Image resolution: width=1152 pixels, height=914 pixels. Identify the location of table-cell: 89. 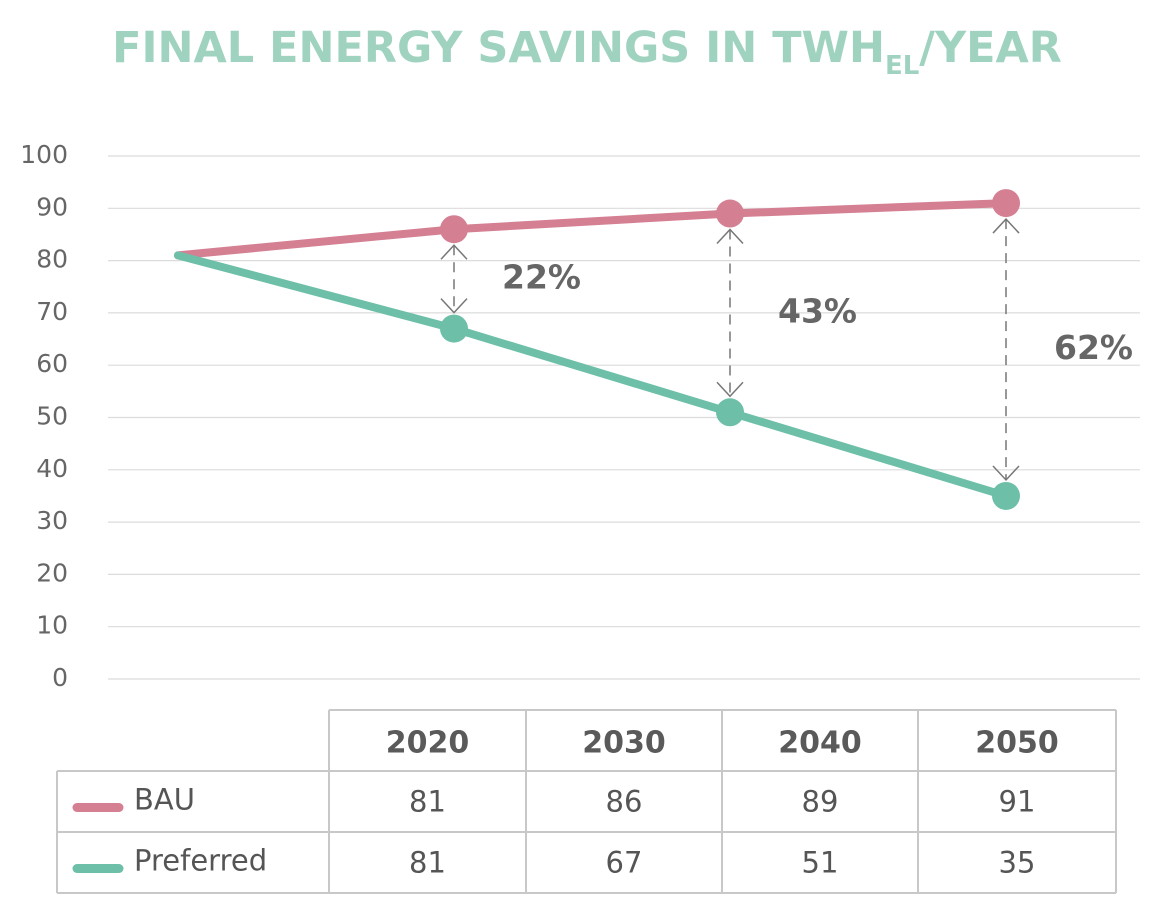
(820, 802).